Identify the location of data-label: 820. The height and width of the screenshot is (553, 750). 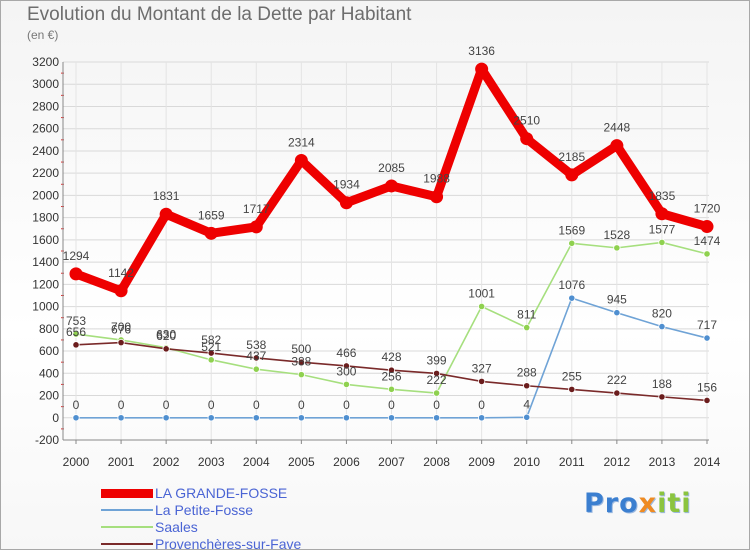
(662, 314).